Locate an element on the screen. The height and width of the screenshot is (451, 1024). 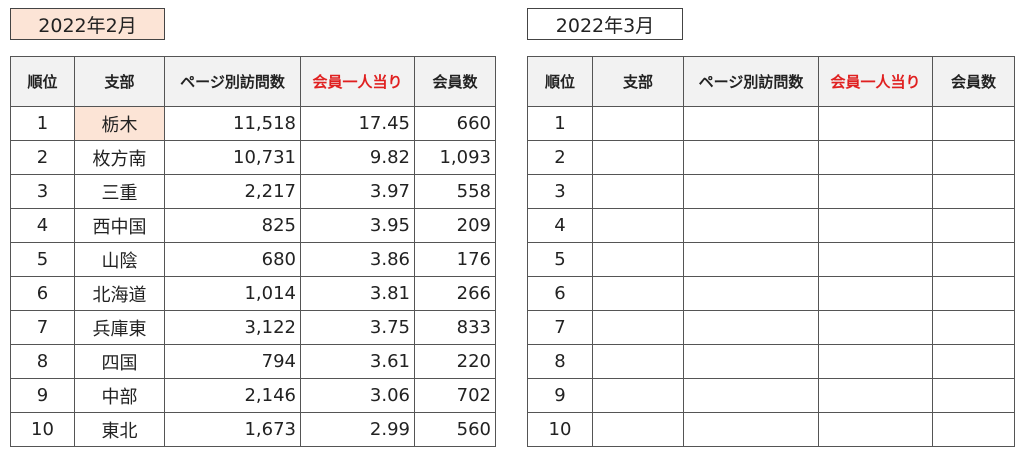
cell-per-member: 3.81 is located at coordinates (357, 293).